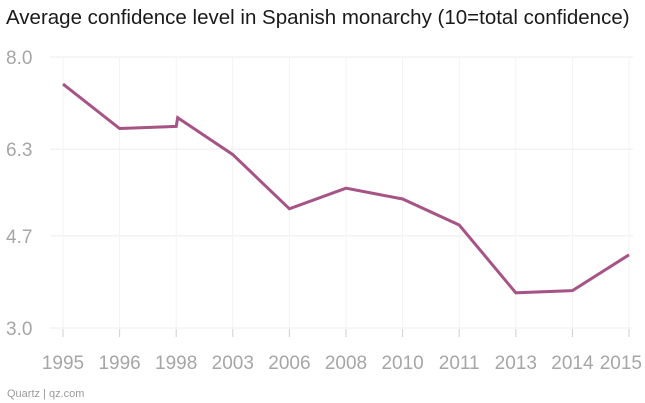  Describe the element at coordinates (19, 150) in the screenshot. I see `y-tick-label: 6.3` at that location.